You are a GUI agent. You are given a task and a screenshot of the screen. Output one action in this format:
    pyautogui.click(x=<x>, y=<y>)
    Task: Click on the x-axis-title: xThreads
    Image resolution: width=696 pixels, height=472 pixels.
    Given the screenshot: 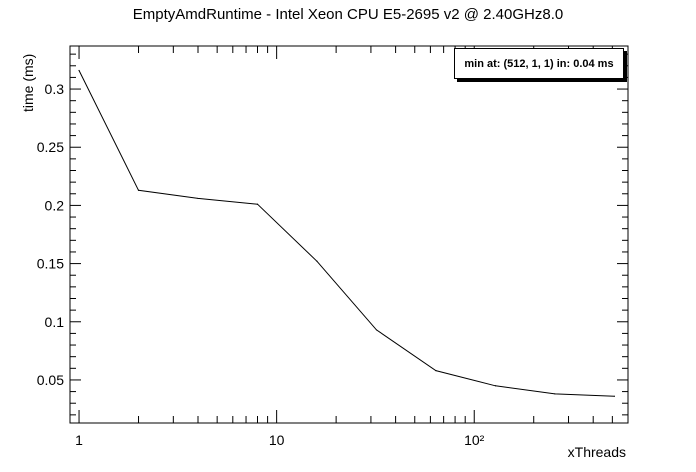 What is the action you would take?
    pyautogui.click(x=596, y=452)
    